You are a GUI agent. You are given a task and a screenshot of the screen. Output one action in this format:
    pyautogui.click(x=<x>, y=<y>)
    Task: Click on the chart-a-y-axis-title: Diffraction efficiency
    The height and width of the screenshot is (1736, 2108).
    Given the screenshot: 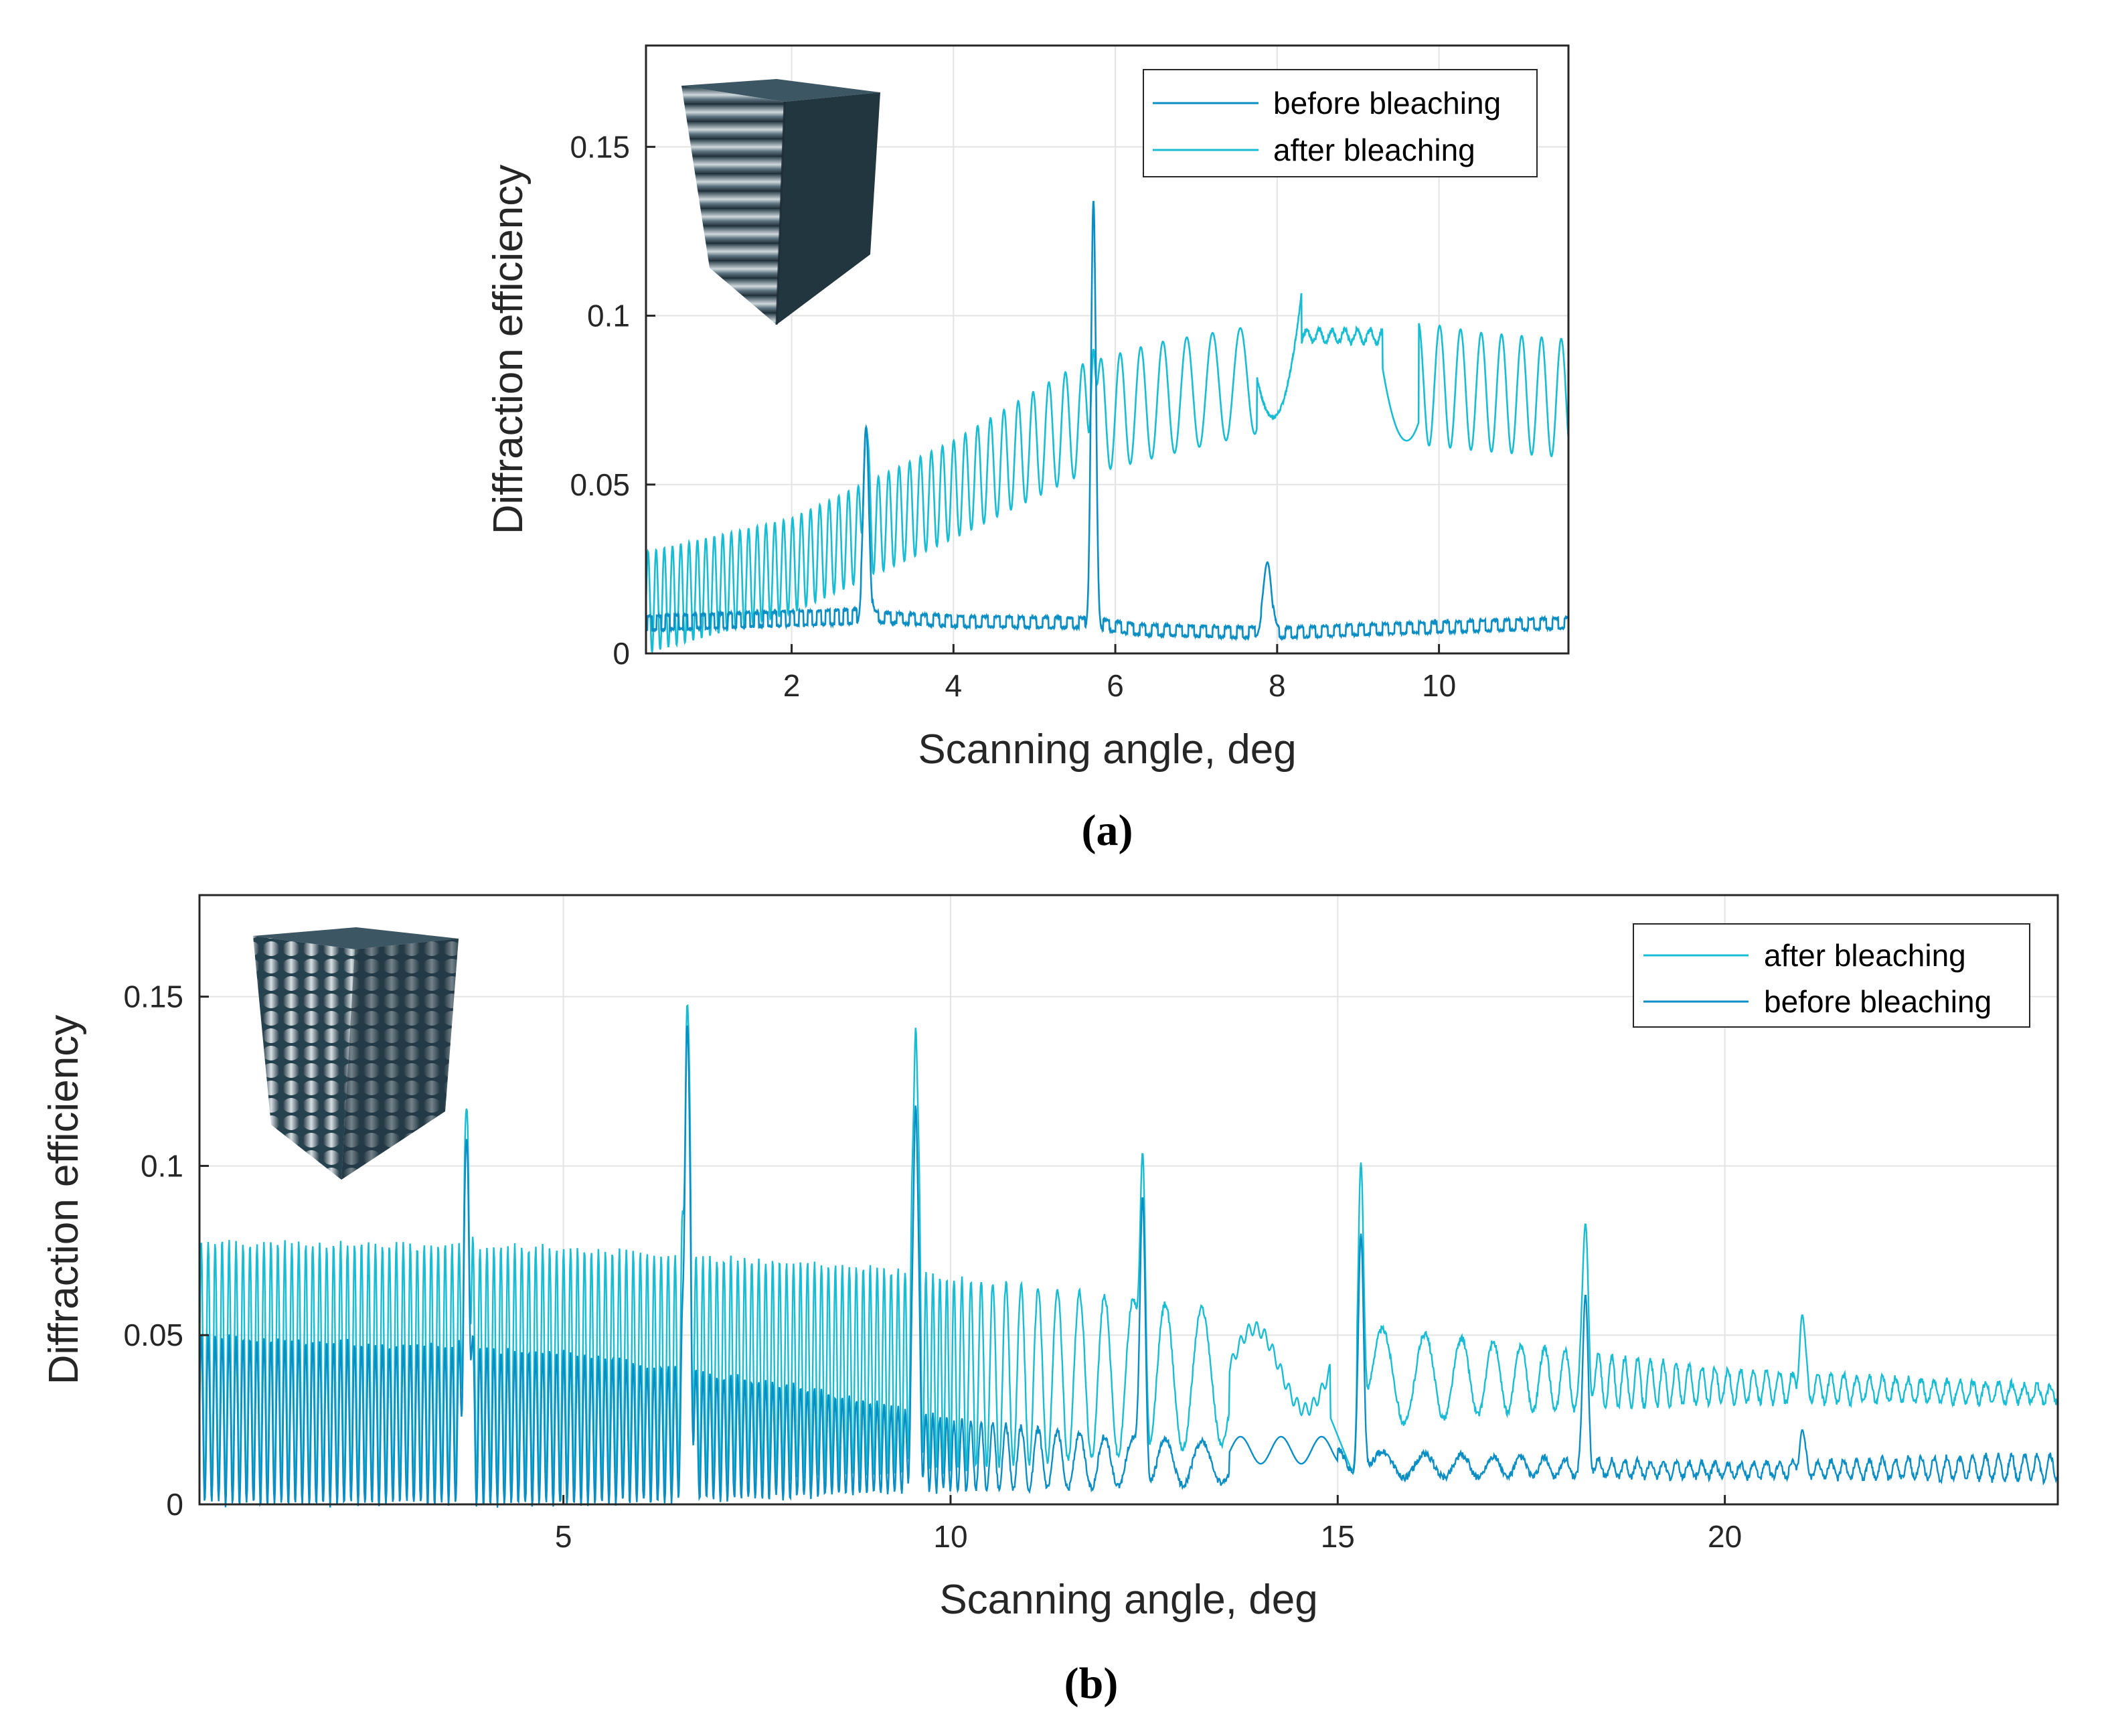 What is the action you would take?
    pyautogui.click(x=508, y=350)
    